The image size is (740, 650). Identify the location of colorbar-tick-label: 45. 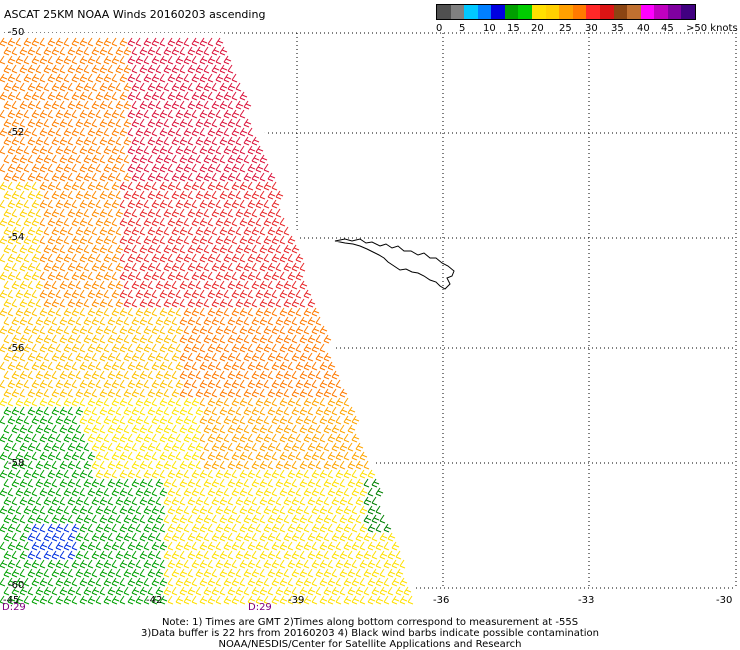
(667, 28).